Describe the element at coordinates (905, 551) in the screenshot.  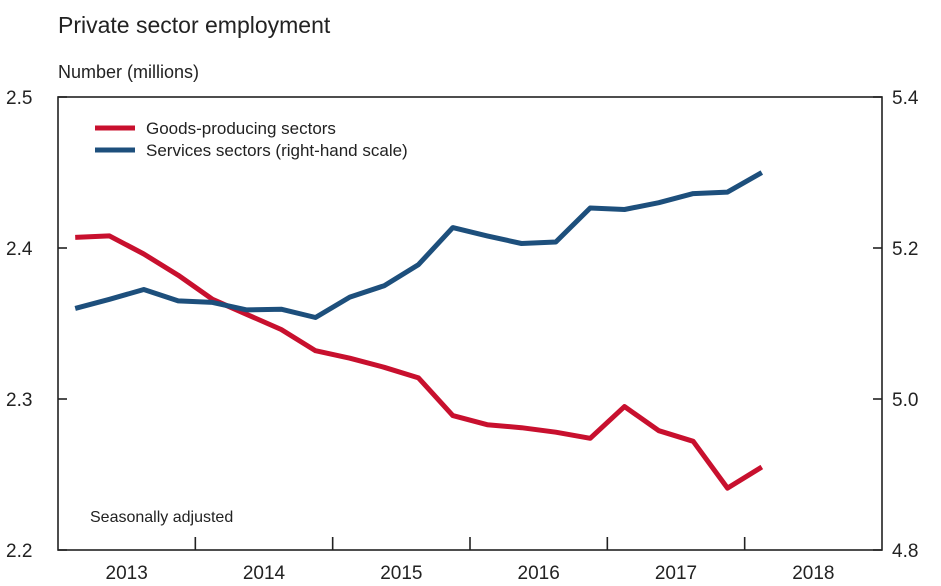
I see `y-right-tick-label: 4.8` at that location.